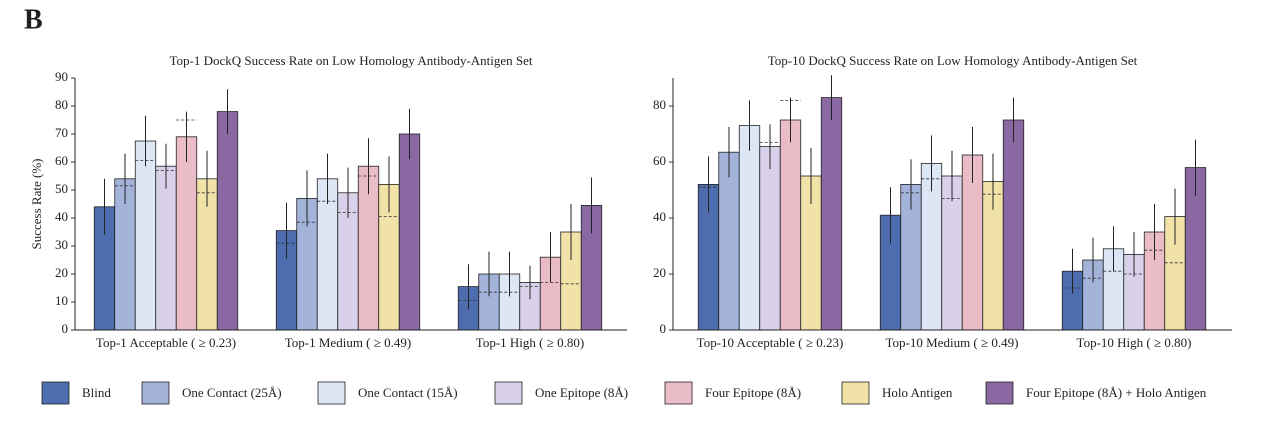 Image resolution: width=1280 pixels, height=422 pixels. I want to click on x-tick-label: Top-1 High ( ≥ 0.80), so click(530, 342).